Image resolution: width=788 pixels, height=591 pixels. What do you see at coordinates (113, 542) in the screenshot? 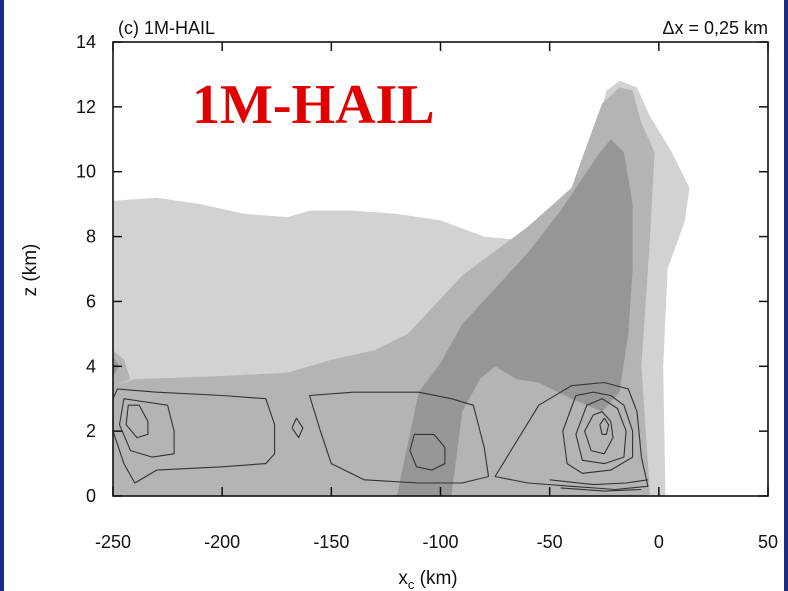
I see `x-tick-label: -250` at bounding box center [113, 542].